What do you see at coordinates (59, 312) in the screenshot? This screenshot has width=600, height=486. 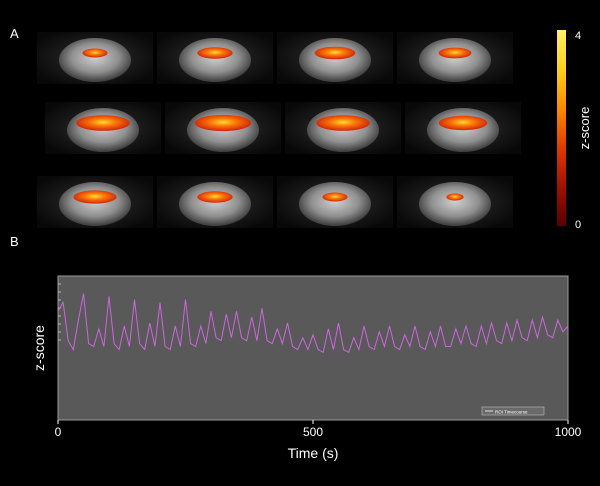 I see `y-axis-ticks` at bounding box center [59, 312].